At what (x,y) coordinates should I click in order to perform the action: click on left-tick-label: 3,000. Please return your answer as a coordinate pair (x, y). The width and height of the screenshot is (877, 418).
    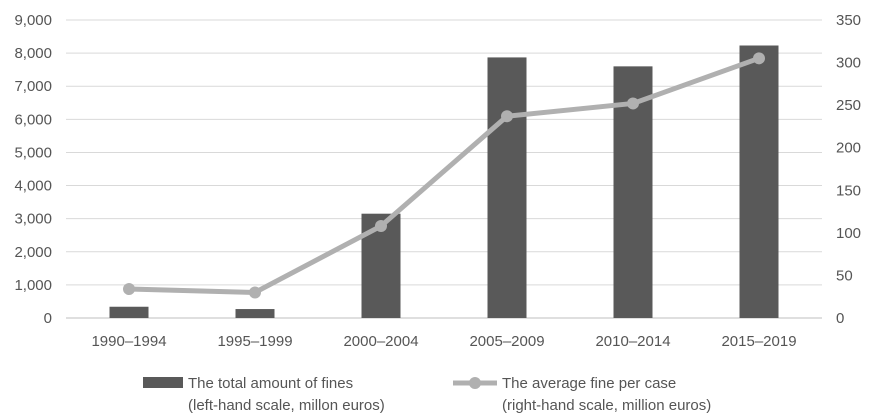
    Looking at the image, I should click on (33, 219).